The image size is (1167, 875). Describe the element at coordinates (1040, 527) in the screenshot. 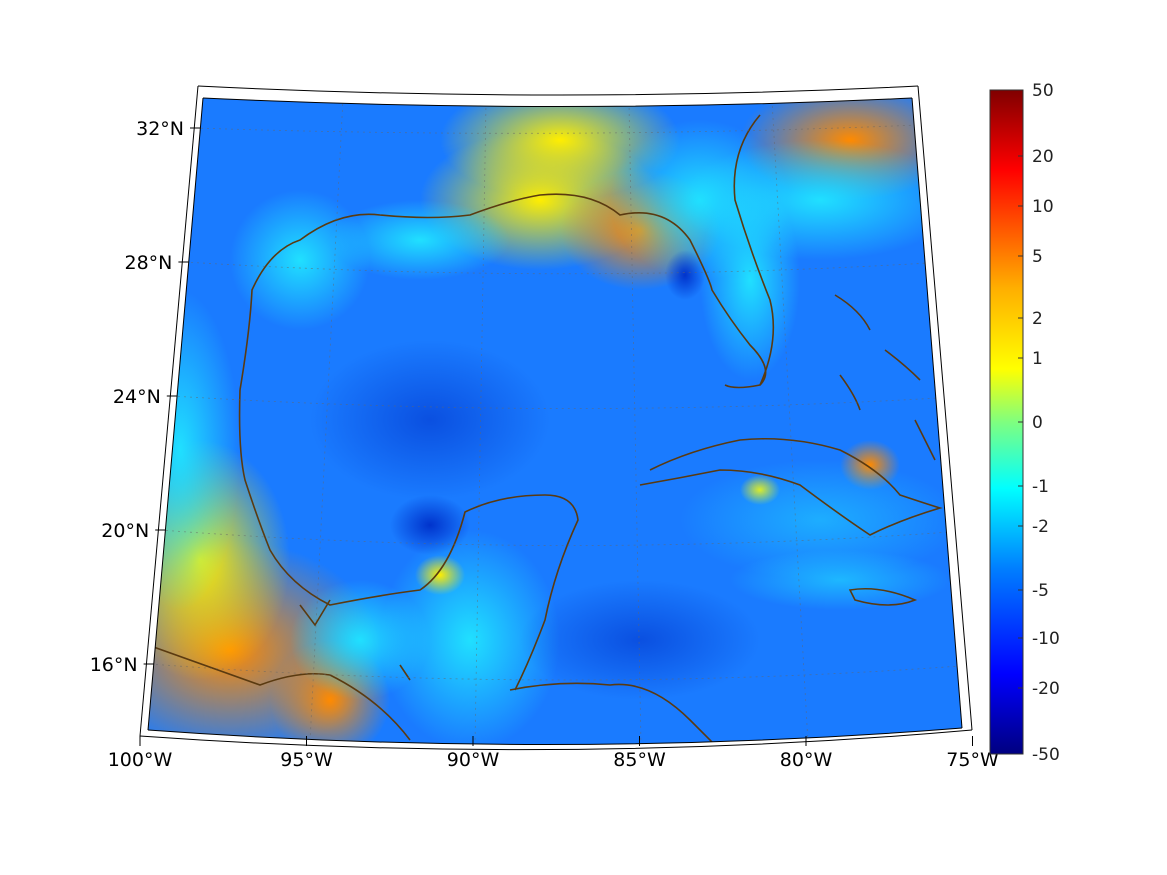

I see `colorbar-tick-label: -2` at that location.